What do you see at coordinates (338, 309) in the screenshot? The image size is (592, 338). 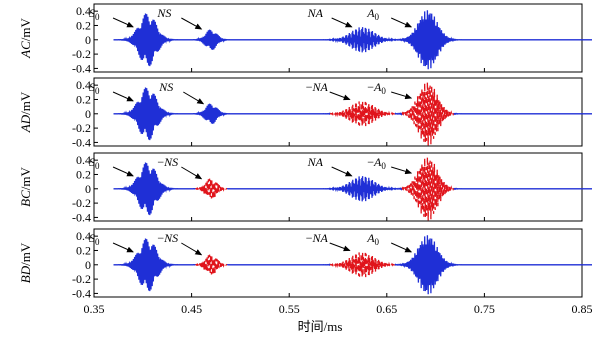 I see `x-axis: 0.35 0.45 0.55 0.65 0.75 0.85` at bounding box center [338, 309].